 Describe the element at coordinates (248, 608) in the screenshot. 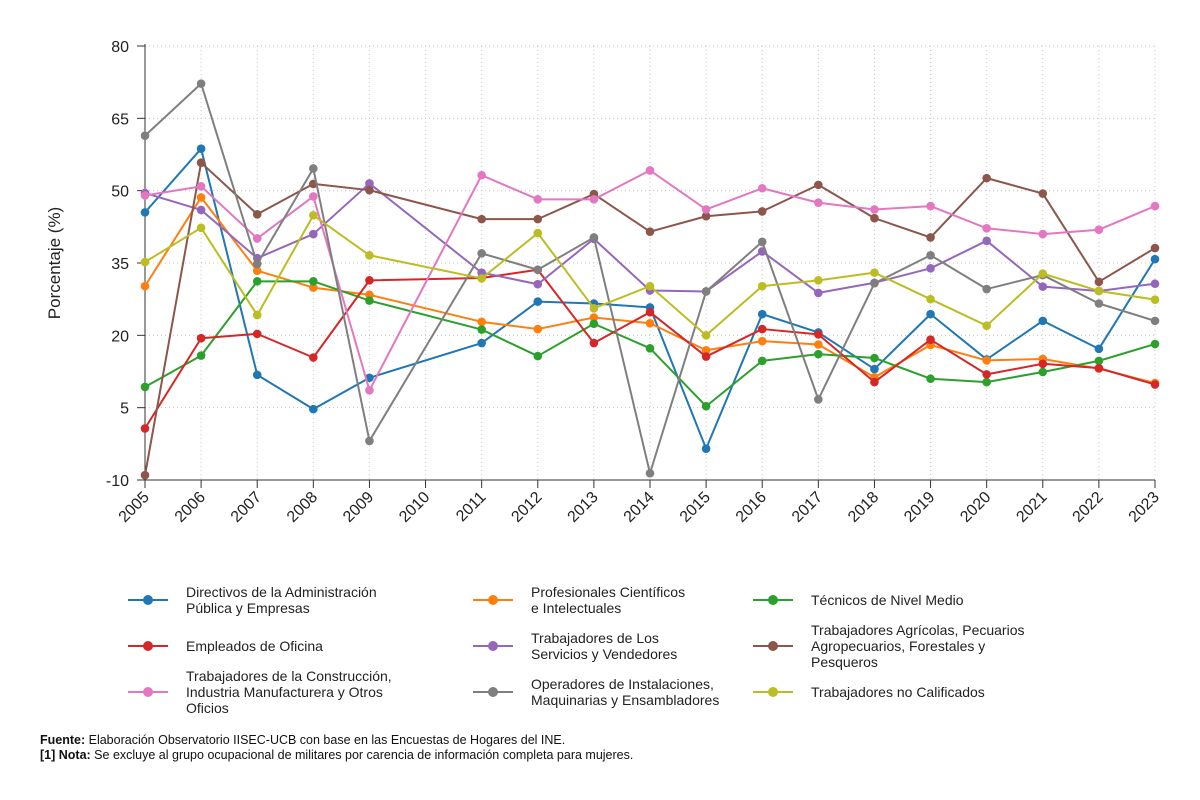

I see `legend-label-line: Pública y Empresas` at that location.